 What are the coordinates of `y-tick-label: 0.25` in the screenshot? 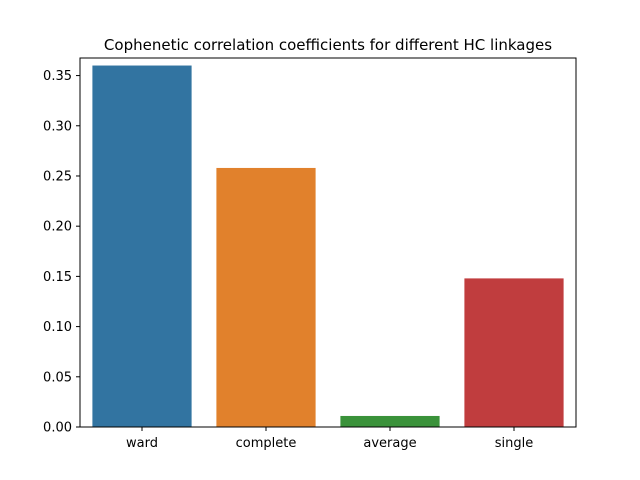 It's located at (57, 176).